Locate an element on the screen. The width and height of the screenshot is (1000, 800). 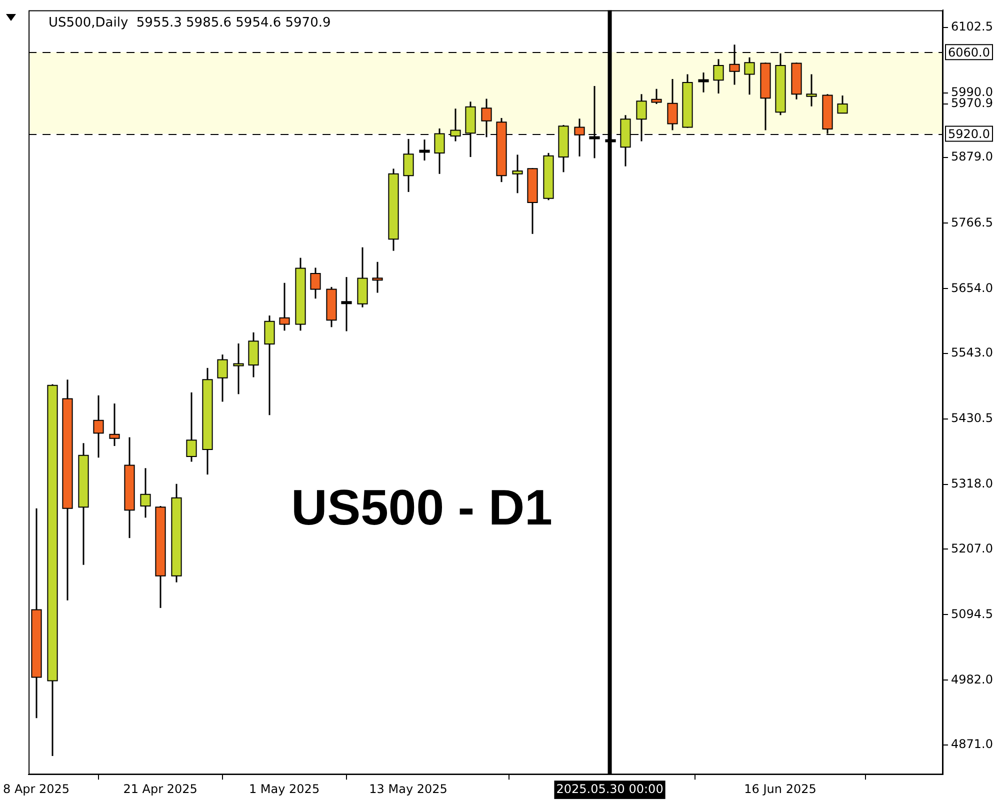
y-tick-label: 5654.0 is located at coordinates (972, 287).